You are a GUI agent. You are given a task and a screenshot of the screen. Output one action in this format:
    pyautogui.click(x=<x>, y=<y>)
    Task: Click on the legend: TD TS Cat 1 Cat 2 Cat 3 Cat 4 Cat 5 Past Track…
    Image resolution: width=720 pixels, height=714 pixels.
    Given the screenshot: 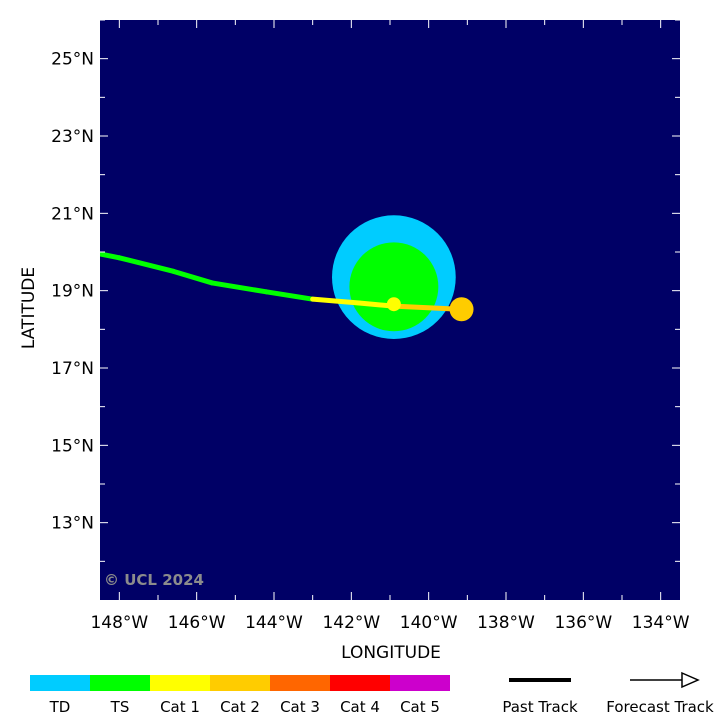 What is the action you would take?
    pyautogui.click(x=372, y=692)
    